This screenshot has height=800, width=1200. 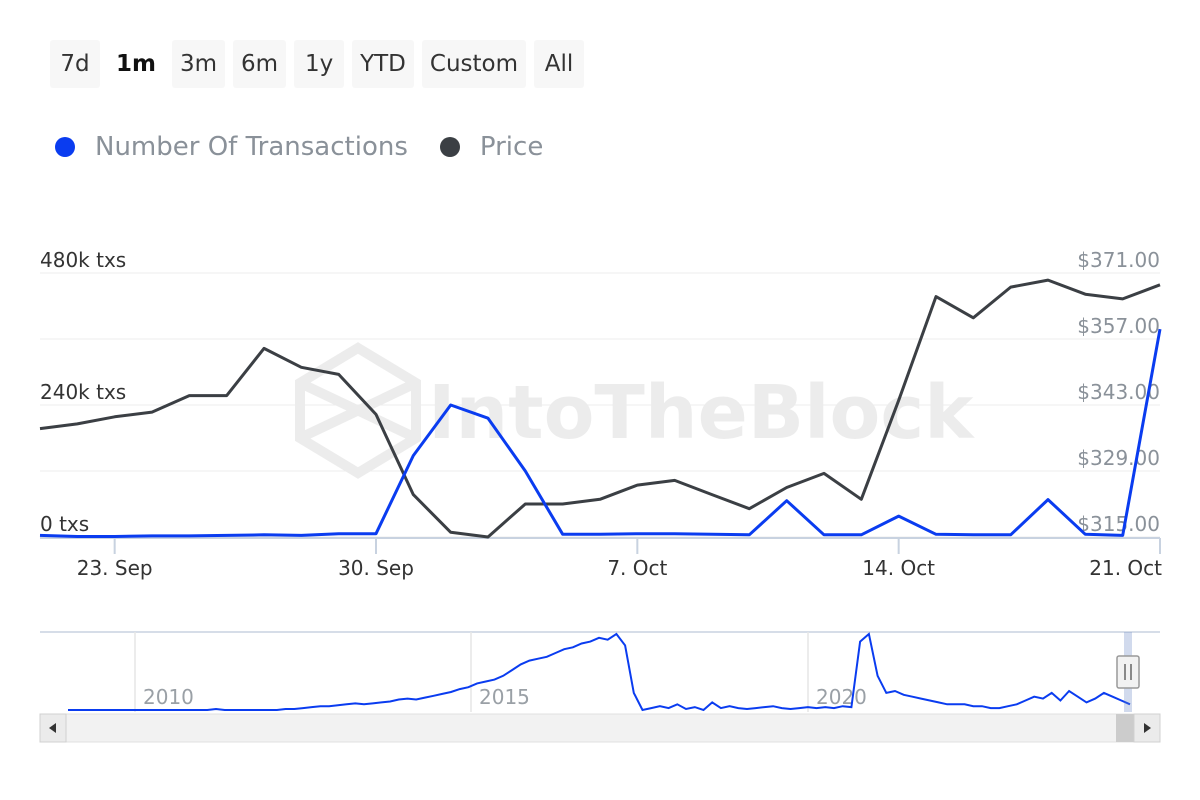 What do you see at coordinates (449, 147) in the screenshot?
I see `legend-dot-price-icon` at bounding box center [449, 147].